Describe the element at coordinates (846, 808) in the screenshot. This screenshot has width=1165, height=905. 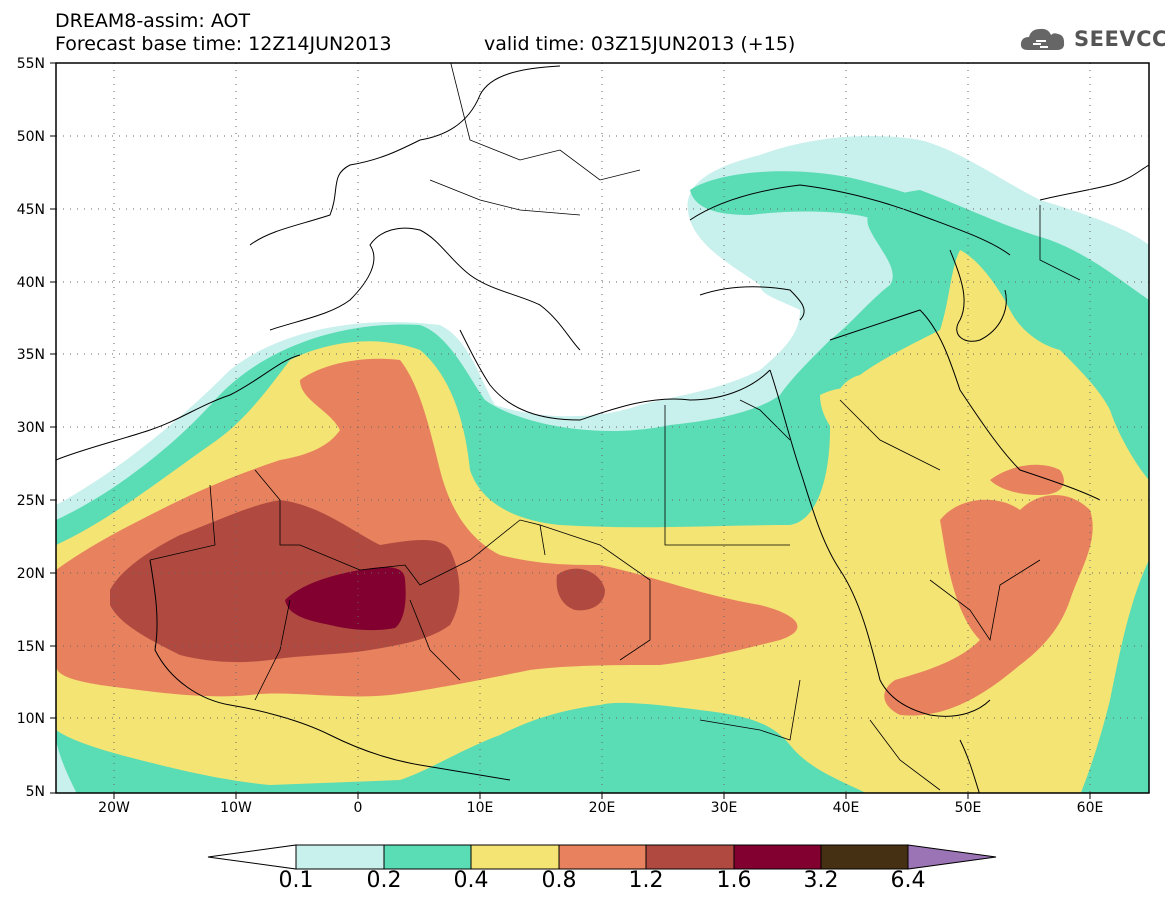
I see `lon-label-40e: 40E` at that location.